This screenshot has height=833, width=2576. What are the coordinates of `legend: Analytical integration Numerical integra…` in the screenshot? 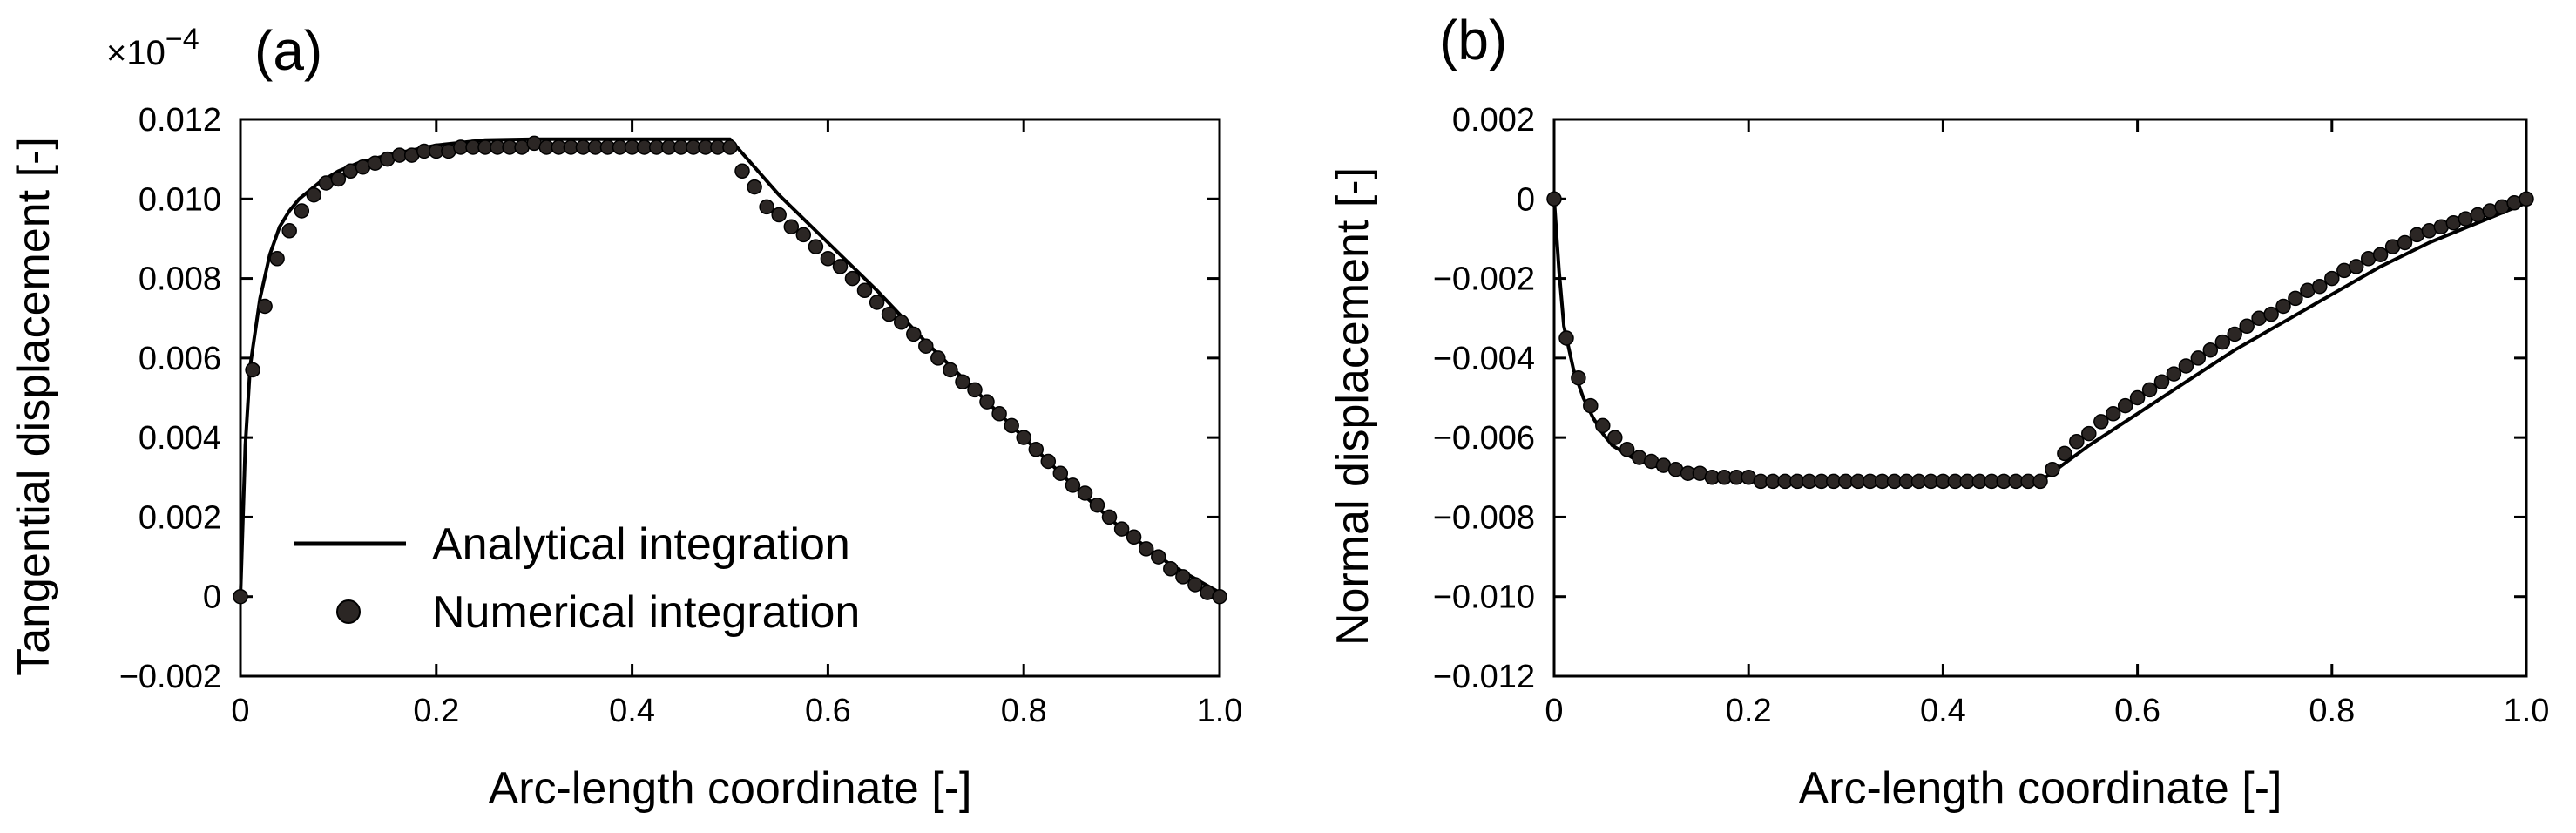 It's located at (577, 579).